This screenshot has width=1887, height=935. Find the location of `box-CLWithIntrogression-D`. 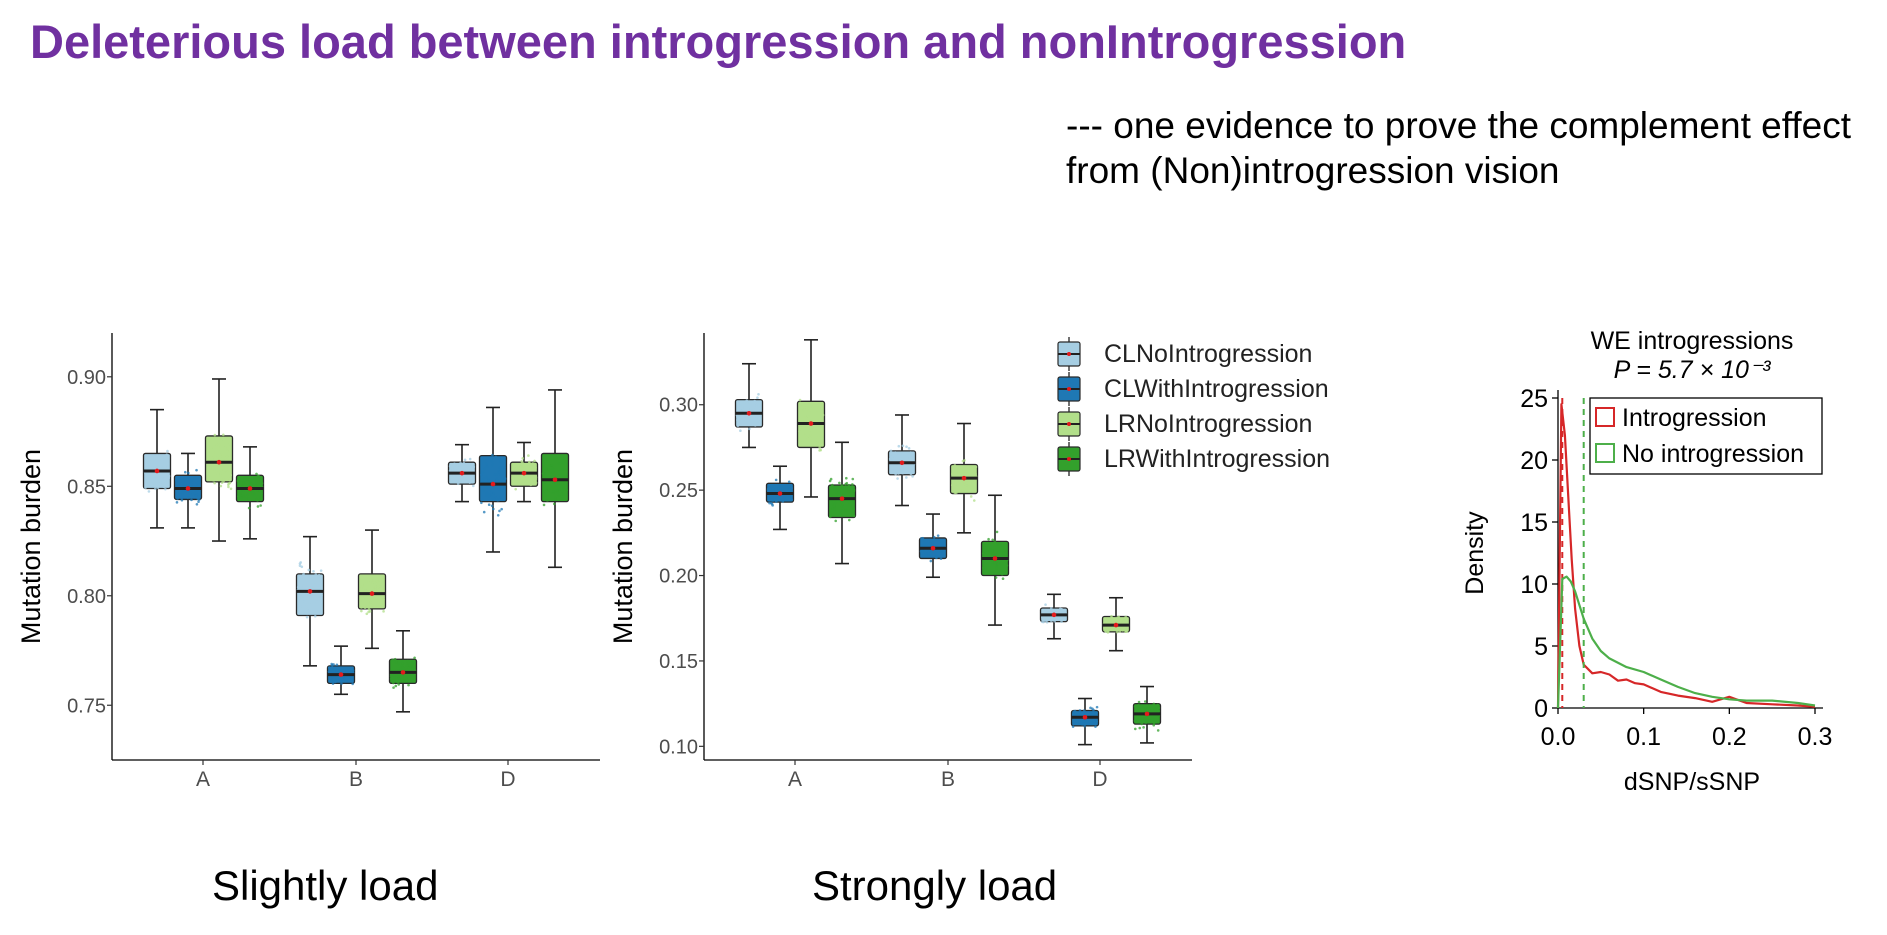

box-CLWithIntrogression-D is located at coordinates (493, 479).